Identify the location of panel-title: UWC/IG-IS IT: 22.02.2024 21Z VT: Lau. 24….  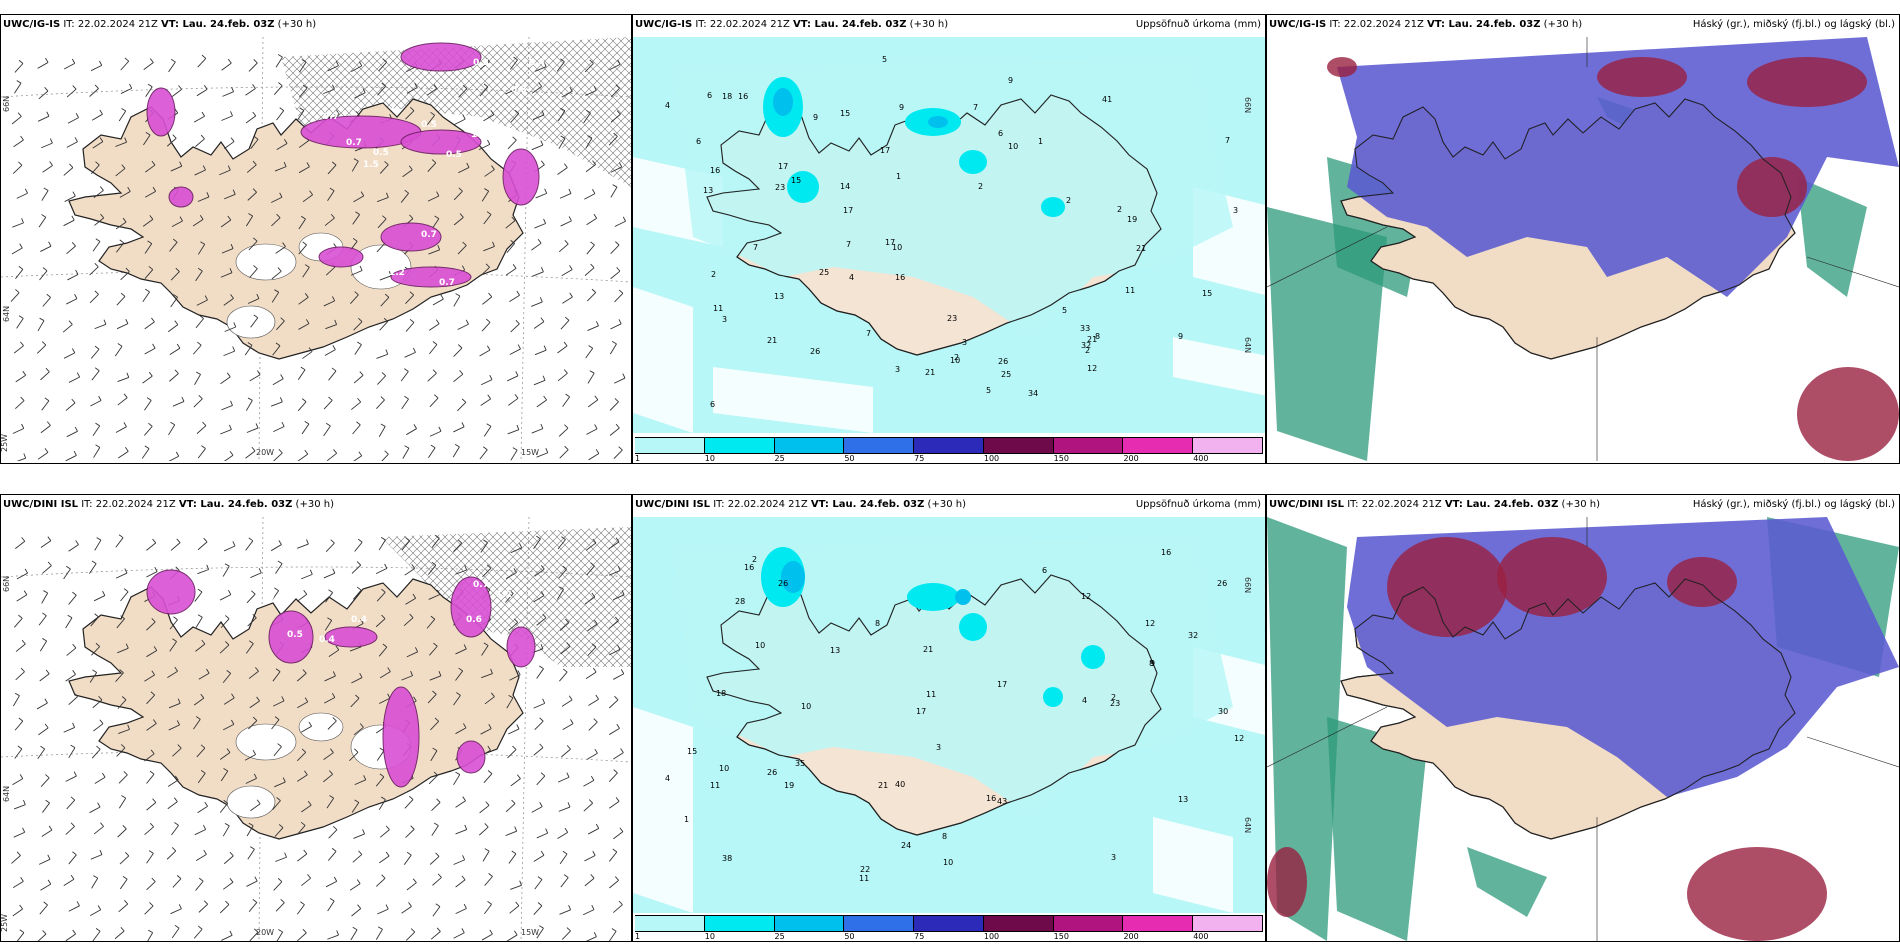
(791, 24).